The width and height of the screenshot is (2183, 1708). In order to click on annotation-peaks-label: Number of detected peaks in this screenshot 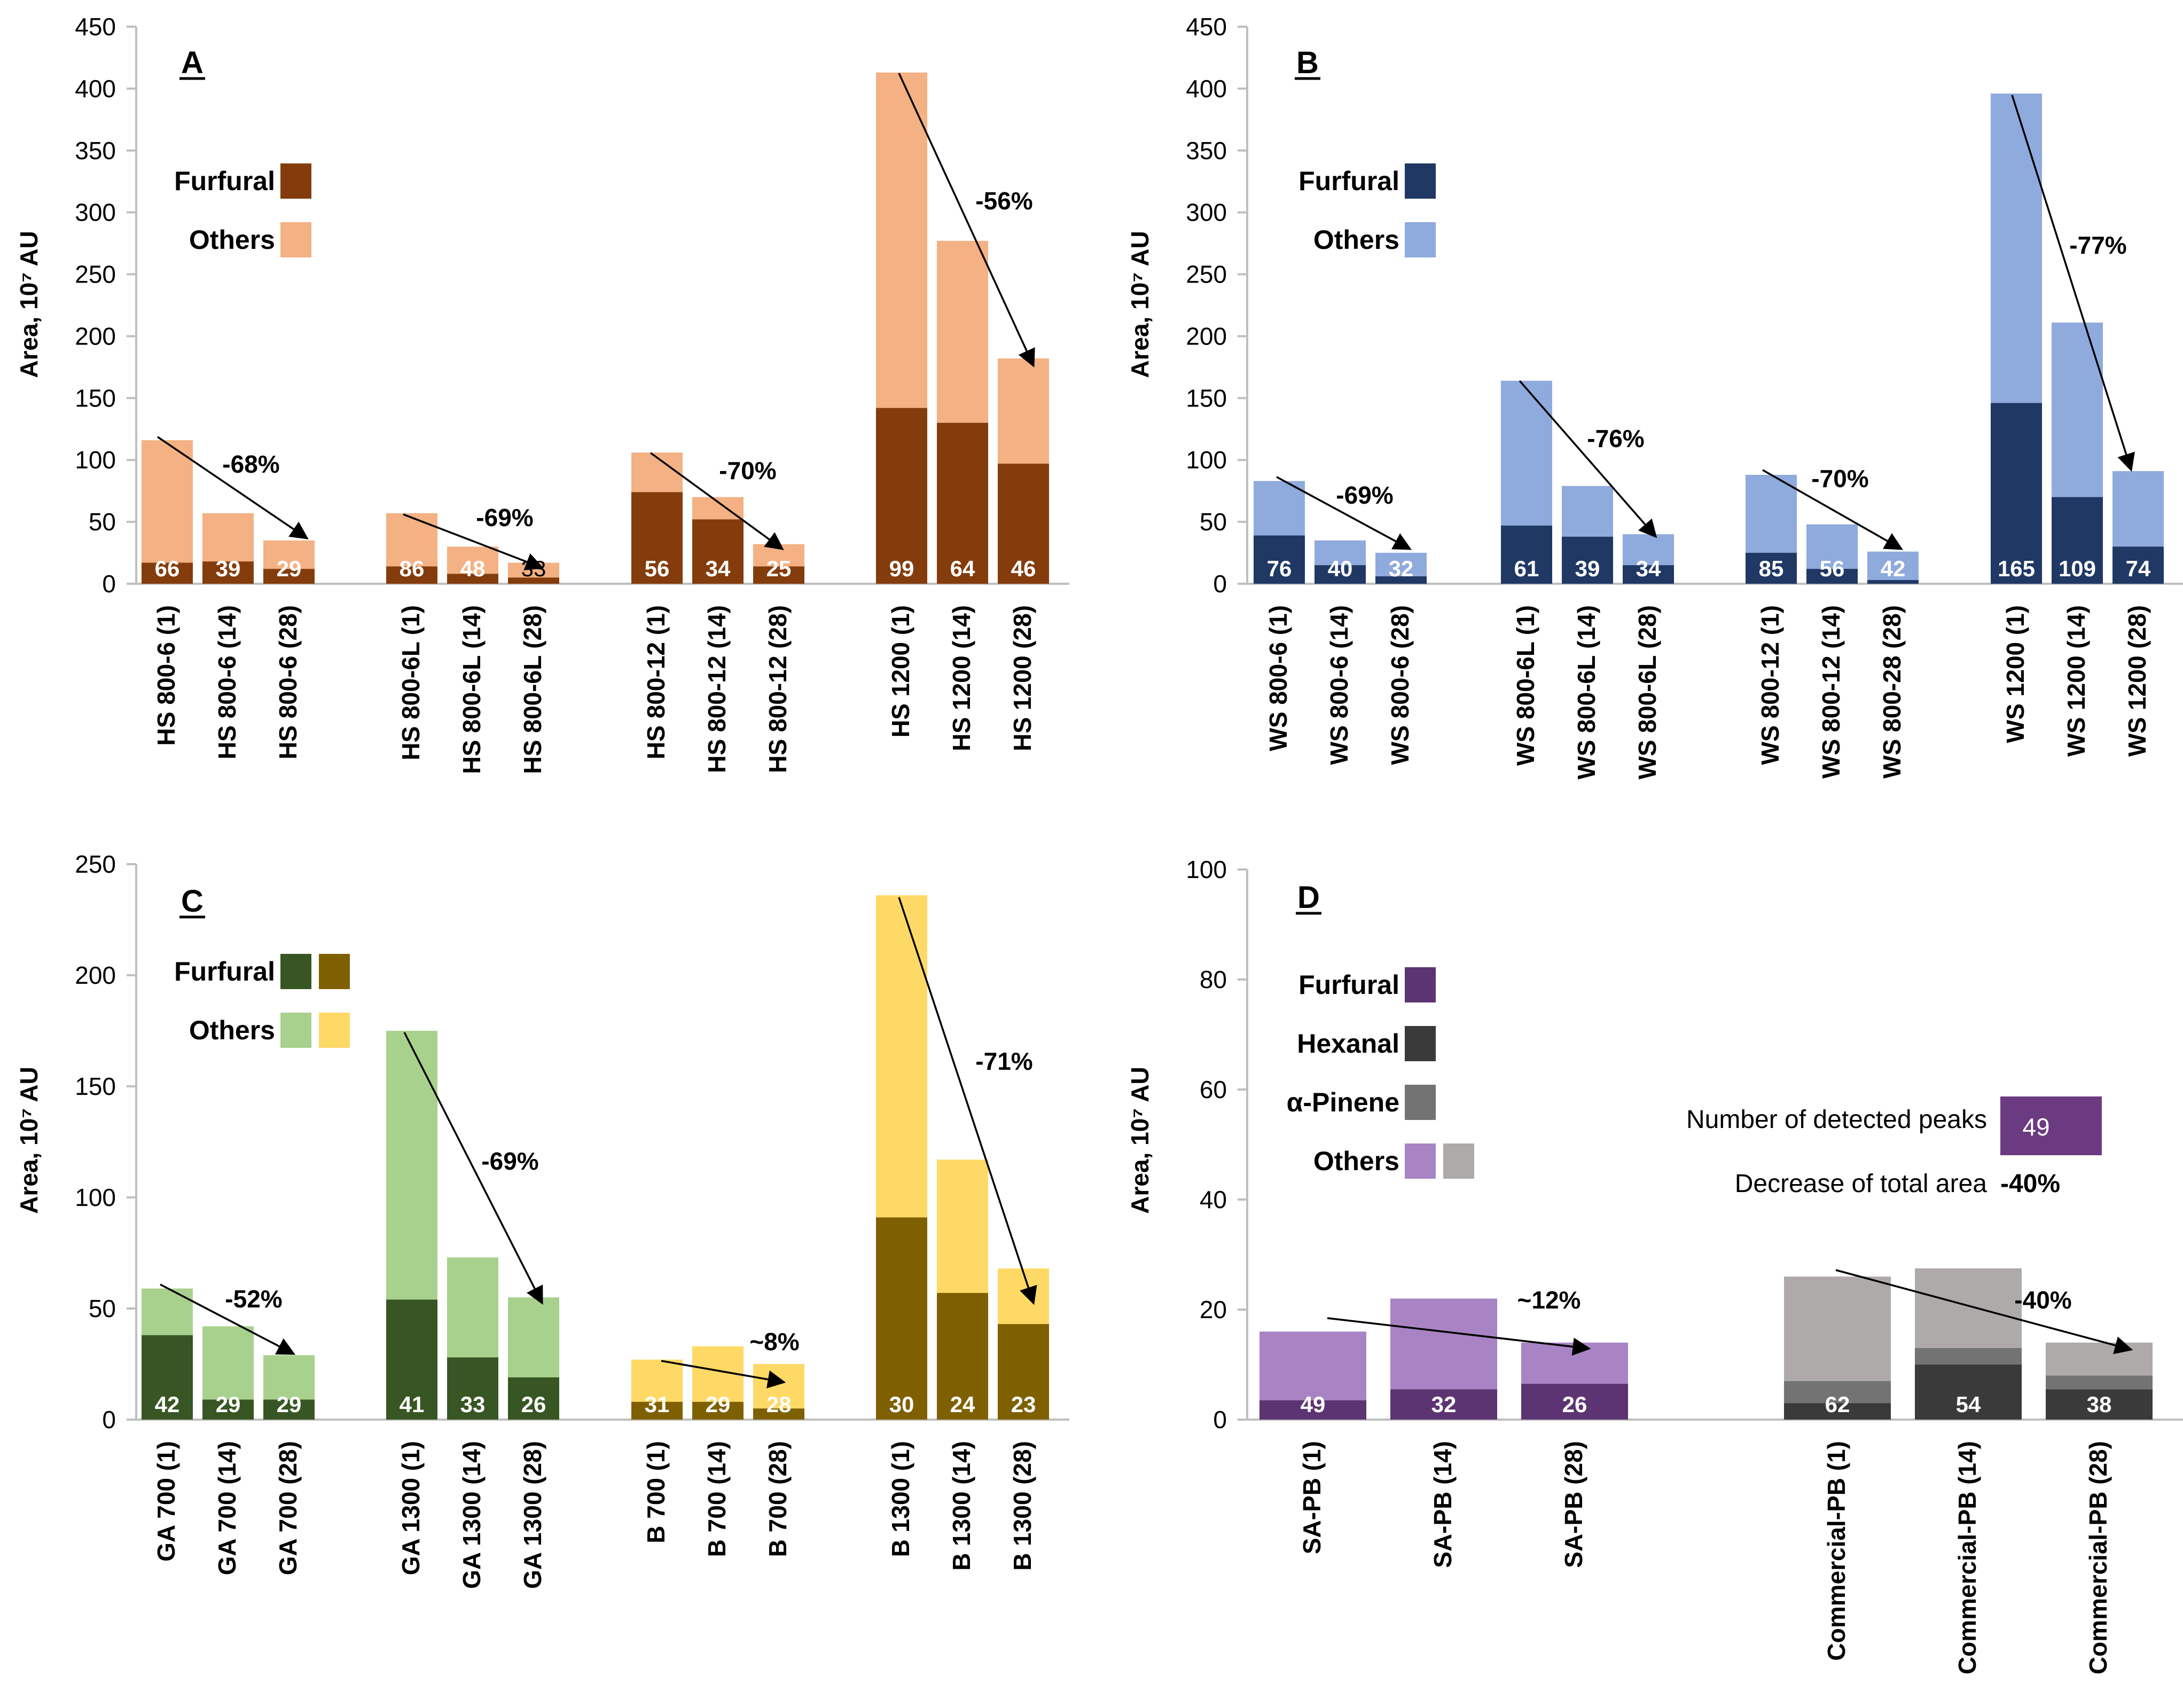, I will do `click(1836, 1120)`.